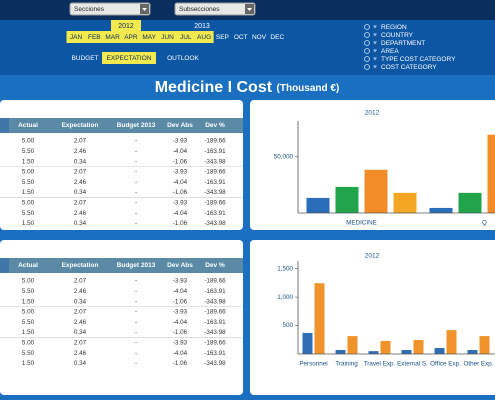  I want to click on month-option: DEC, so click(277, 37).